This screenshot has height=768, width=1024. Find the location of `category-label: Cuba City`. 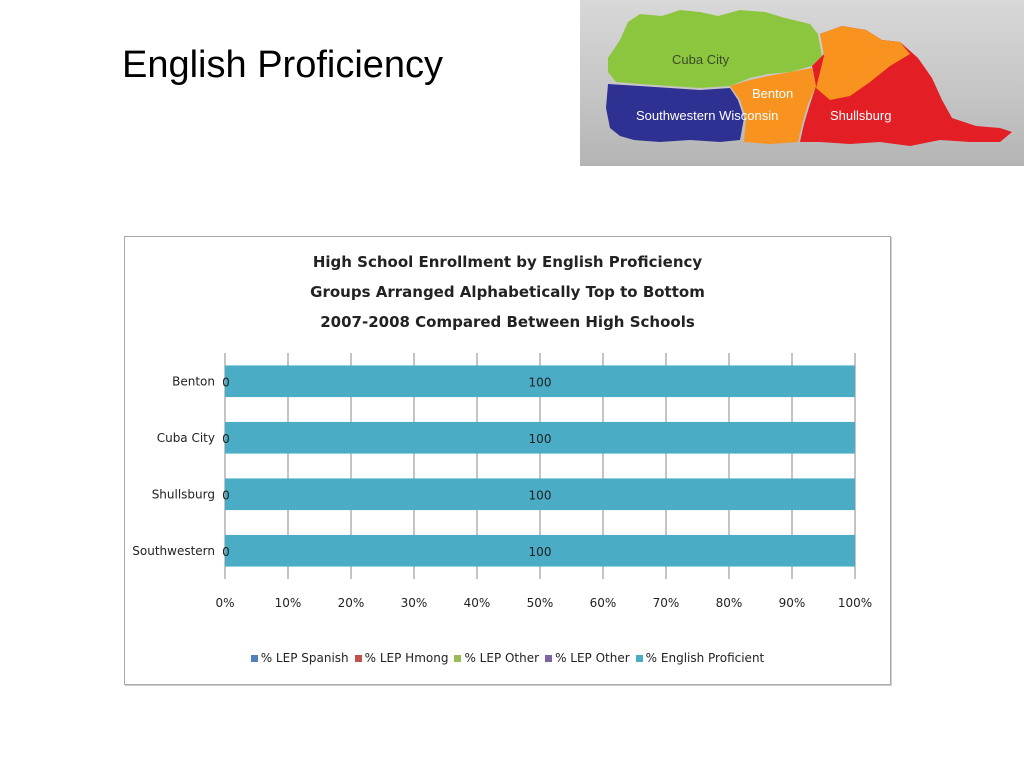

category-label: Cuba City is located at coordinates (186, 438).